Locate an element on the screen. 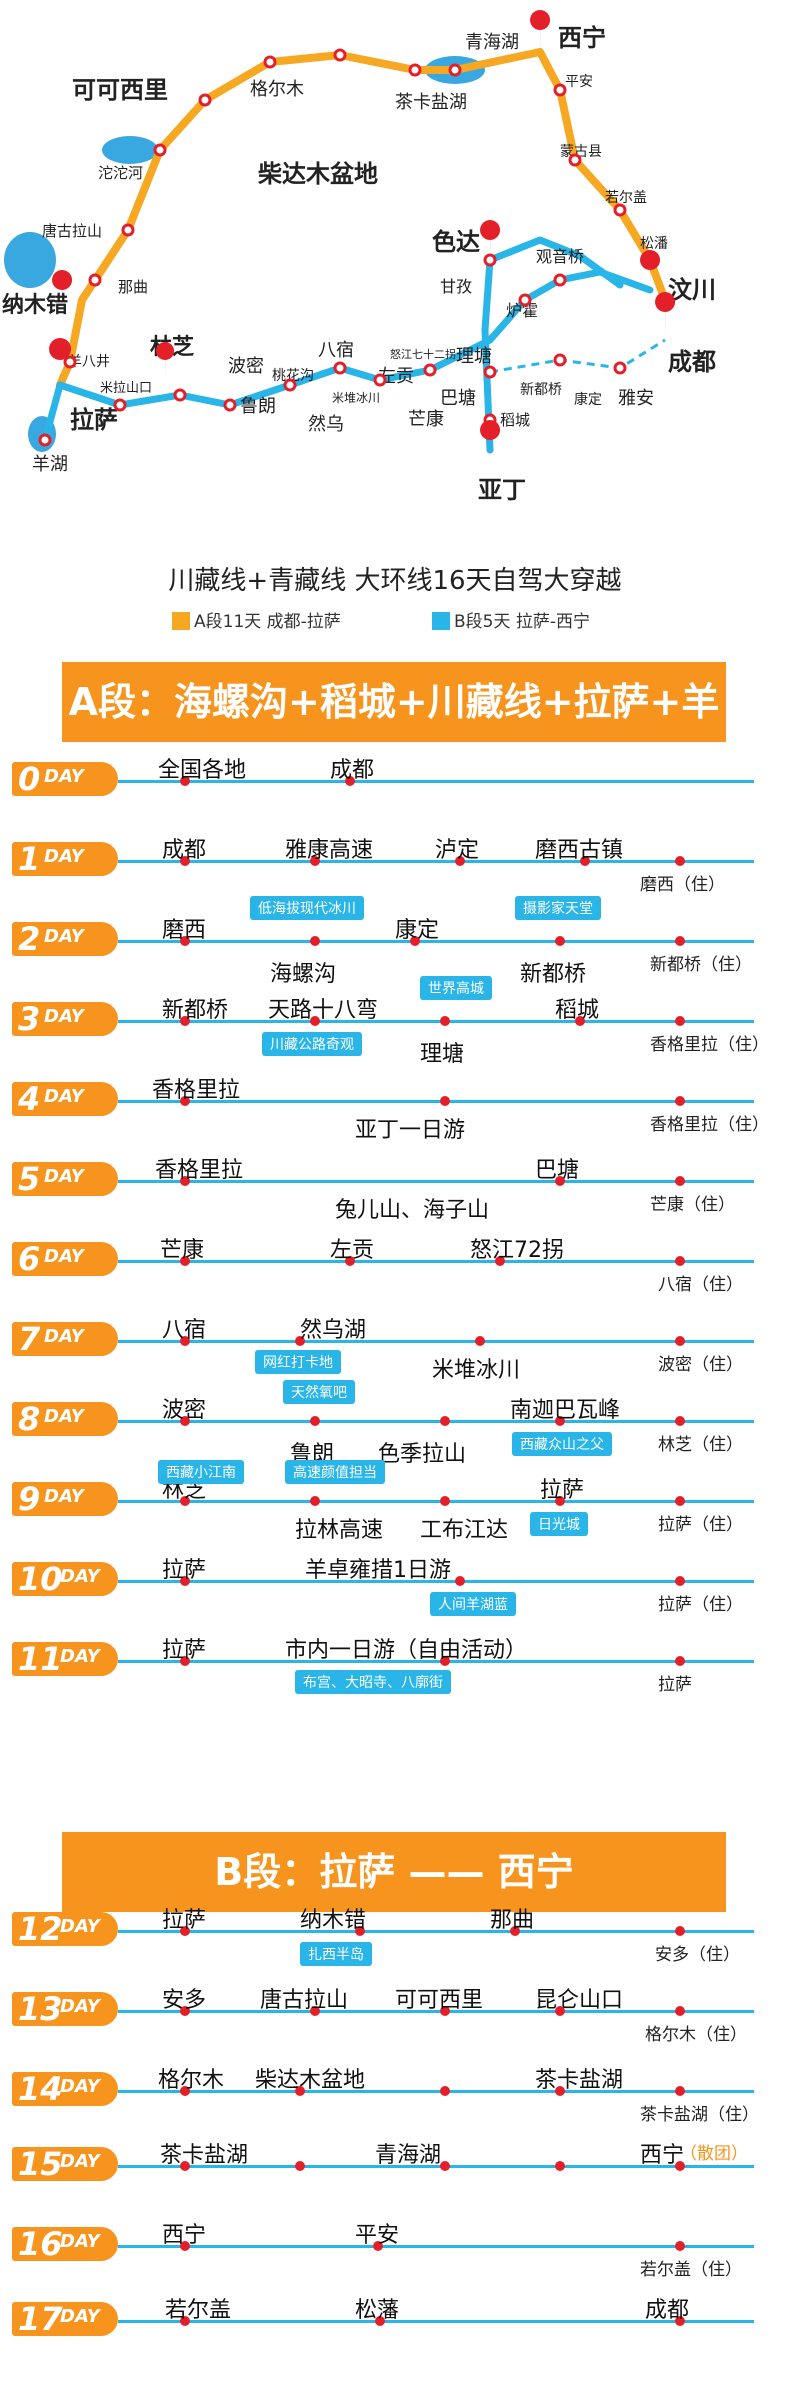 Image resolution: width=790 pixels, height=2402 pixels. highlight-tag: 川藏公路奇观 is located at coordinates (312, 1044).